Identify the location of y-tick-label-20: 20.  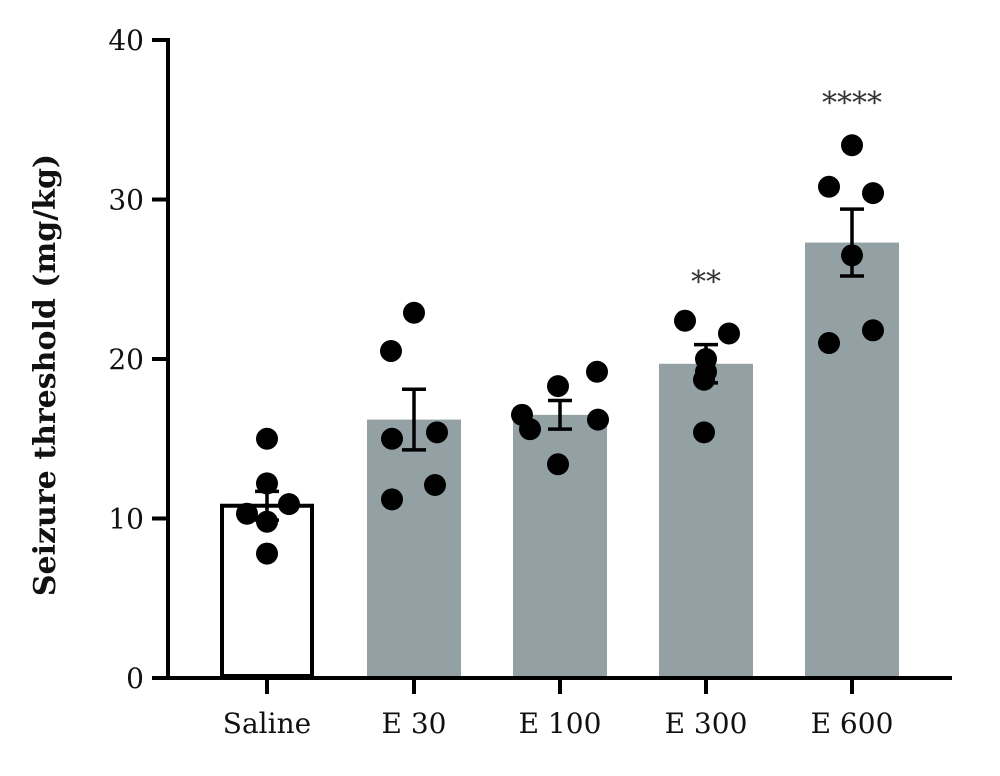
(126, 359).